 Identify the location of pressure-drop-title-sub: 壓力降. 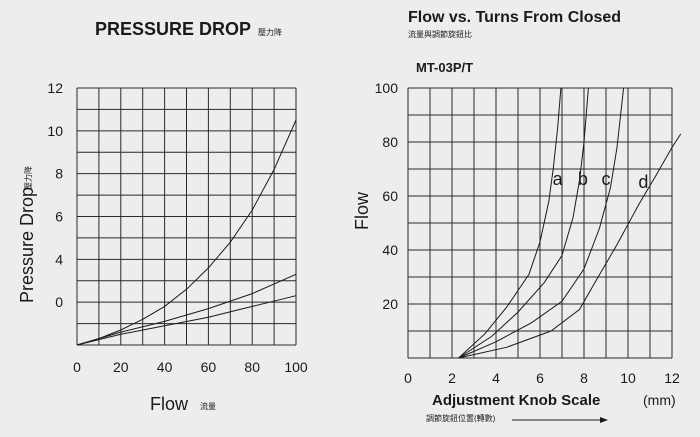
(270, 32).